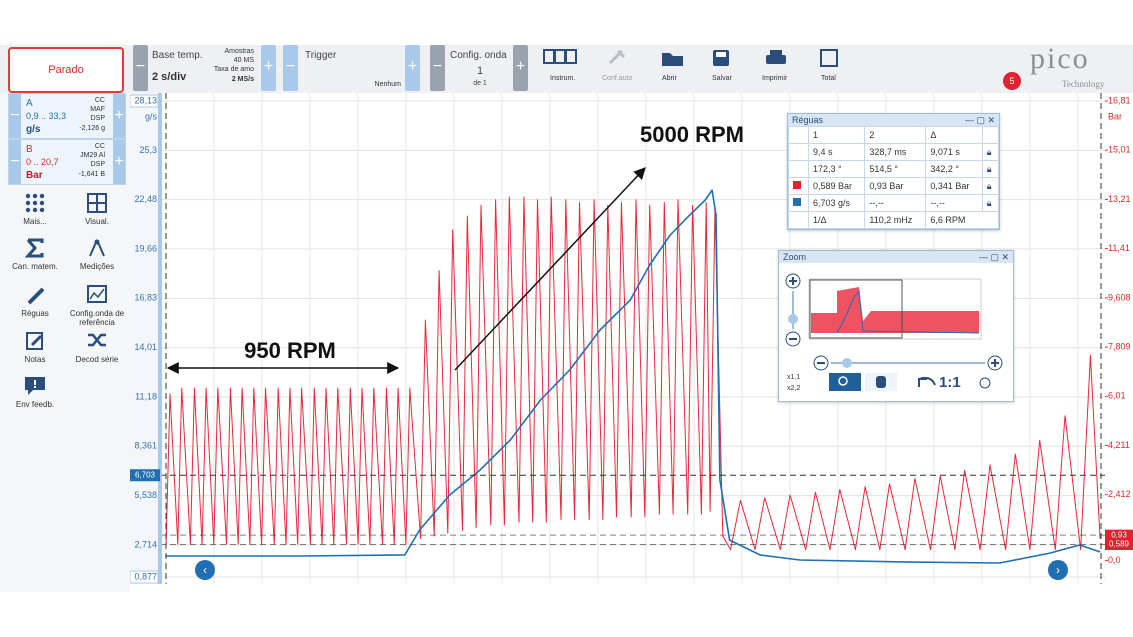  What do you see at coordinates (97, 347) in the screenshot?
I see `sidebar-item: Decod série` at bounding box center [97, 347].